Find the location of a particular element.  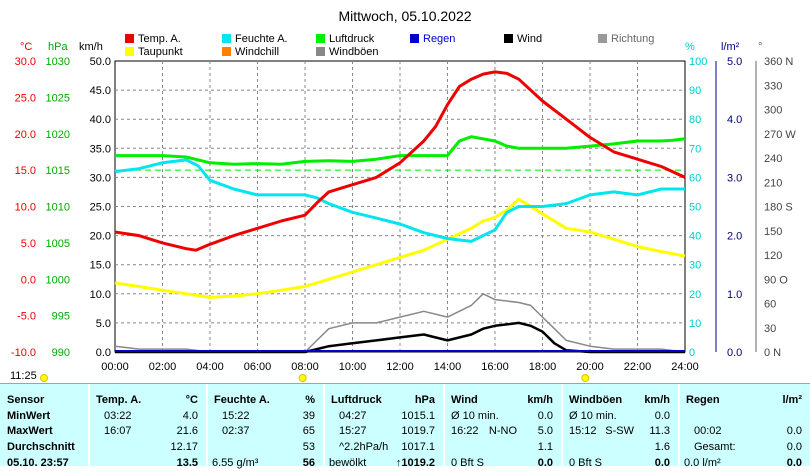

tick-label-temp: 20.0 is located at coordinates (25, 135).